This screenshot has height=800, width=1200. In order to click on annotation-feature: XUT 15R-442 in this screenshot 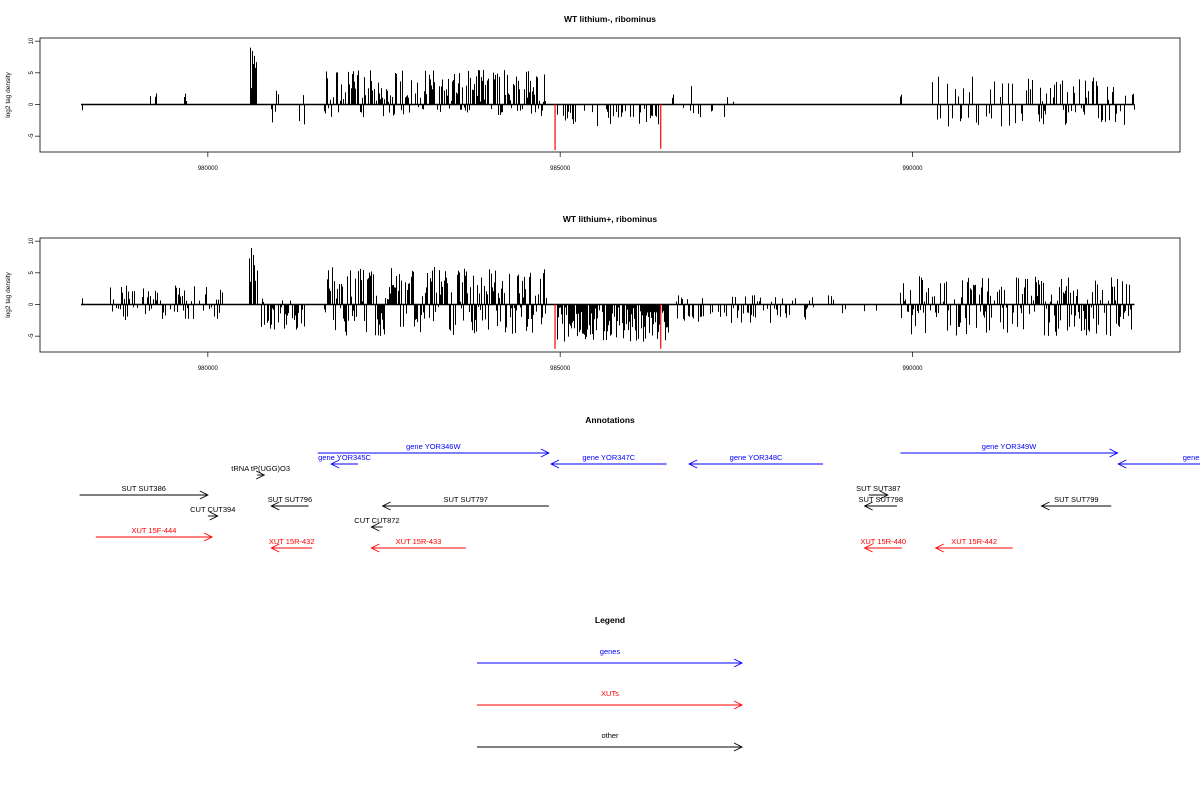, I will do `click(973, 545)`.